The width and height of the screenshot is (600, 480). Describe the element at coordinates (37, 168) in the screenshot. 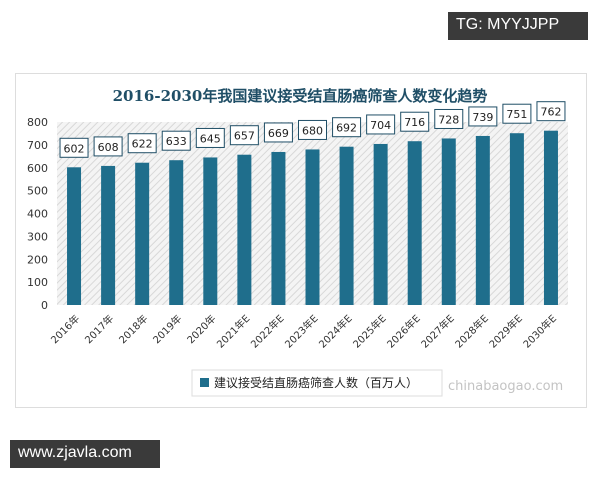

I see `y-tick-label: 600` at that location.